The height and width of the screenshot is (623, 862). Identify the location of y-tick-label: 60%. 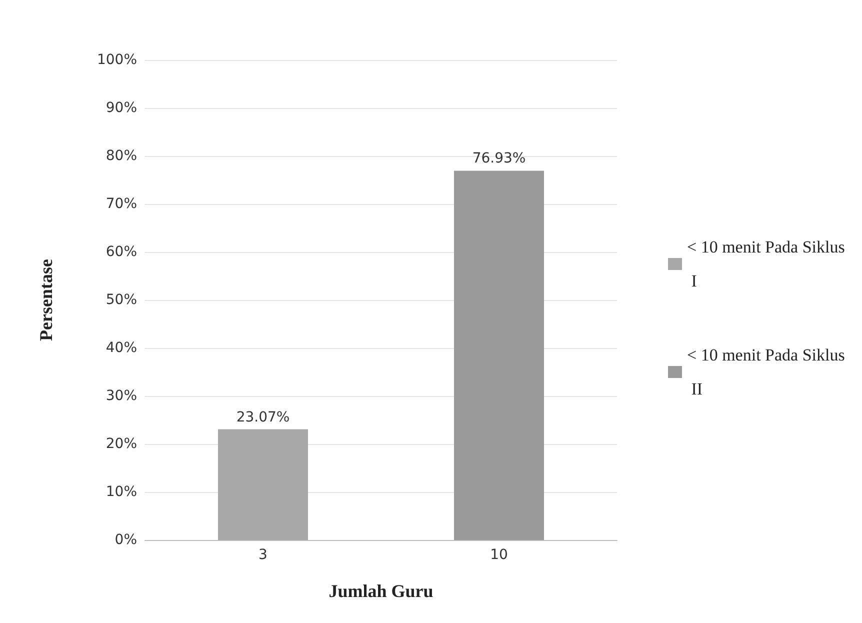
(121, 252).